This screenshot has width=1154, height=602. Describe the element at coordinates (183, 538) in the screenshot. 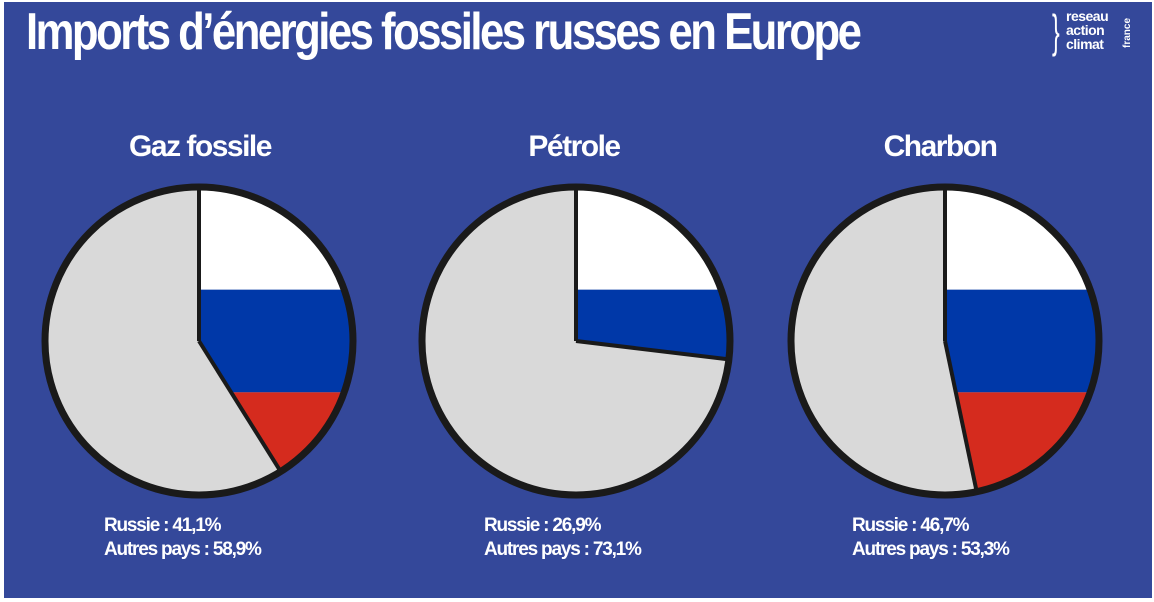

I see `legend-gaz-fossile: Russie : 41,1% Autres pays : 58,9%` at that location.